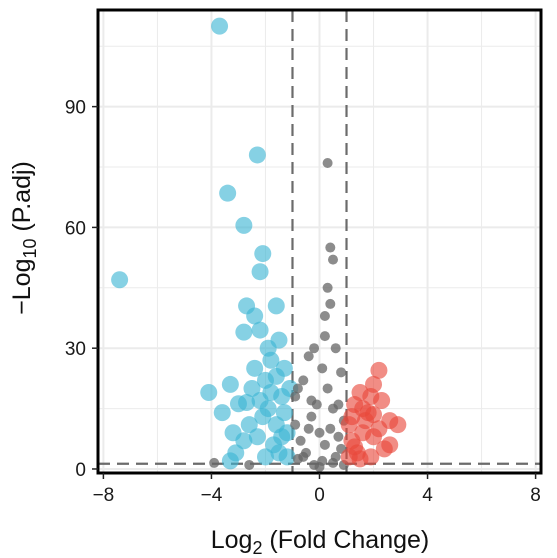 Image resolution: width=557 pixels, height=558 pixels. I want to click on x-tick-label: 8, so click(535, 495).